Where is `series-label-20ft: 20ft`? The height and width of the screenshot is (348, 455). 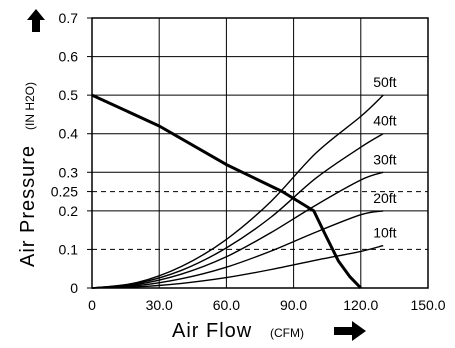 series-label-20ft: 20ft is located at coordinates (384, 198).